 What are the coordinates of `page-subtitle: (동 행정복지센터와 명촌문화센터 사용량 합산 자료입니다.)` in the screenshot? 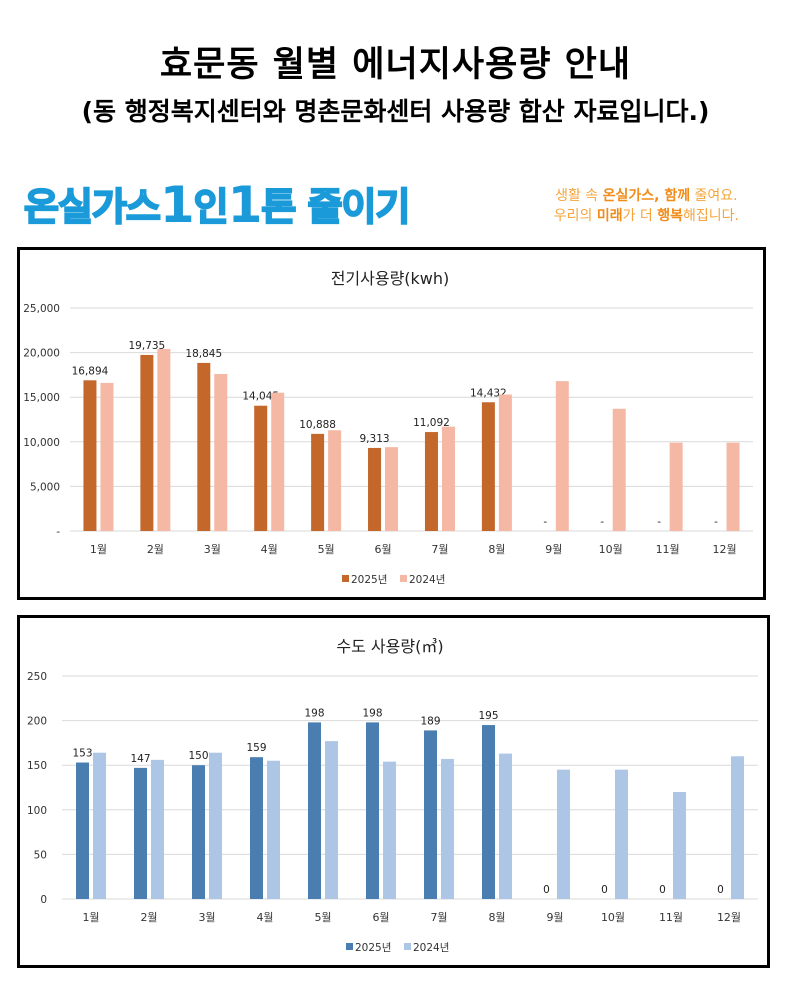 It's located at (395, 111).